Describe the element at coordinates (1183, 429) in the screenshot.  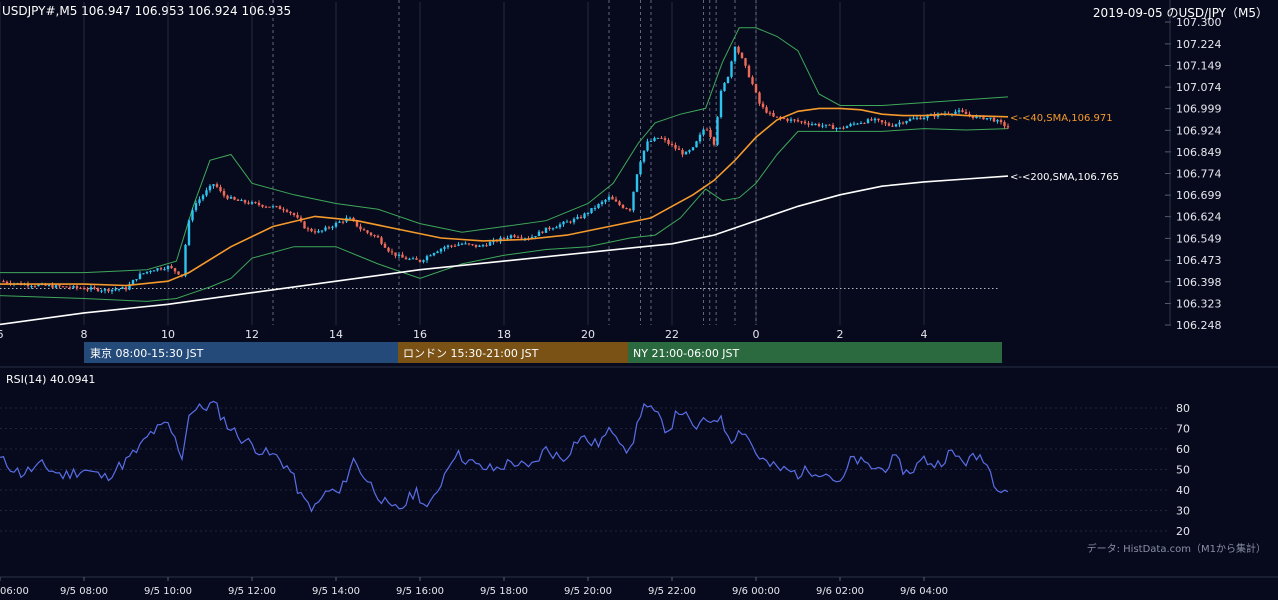
I see `rsi-tick-label: 70` at that location.